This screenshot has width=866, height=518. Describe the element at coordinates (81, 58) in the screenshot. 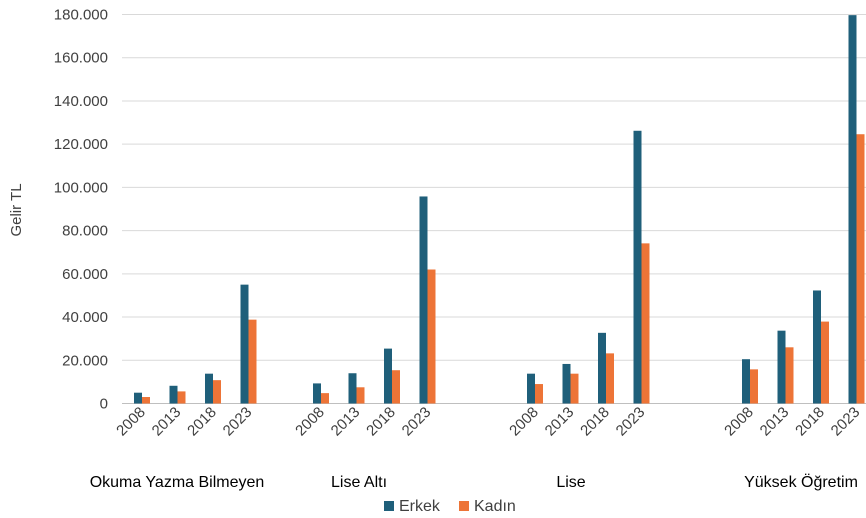

I see `y-tick-label: 160.000` at that location.